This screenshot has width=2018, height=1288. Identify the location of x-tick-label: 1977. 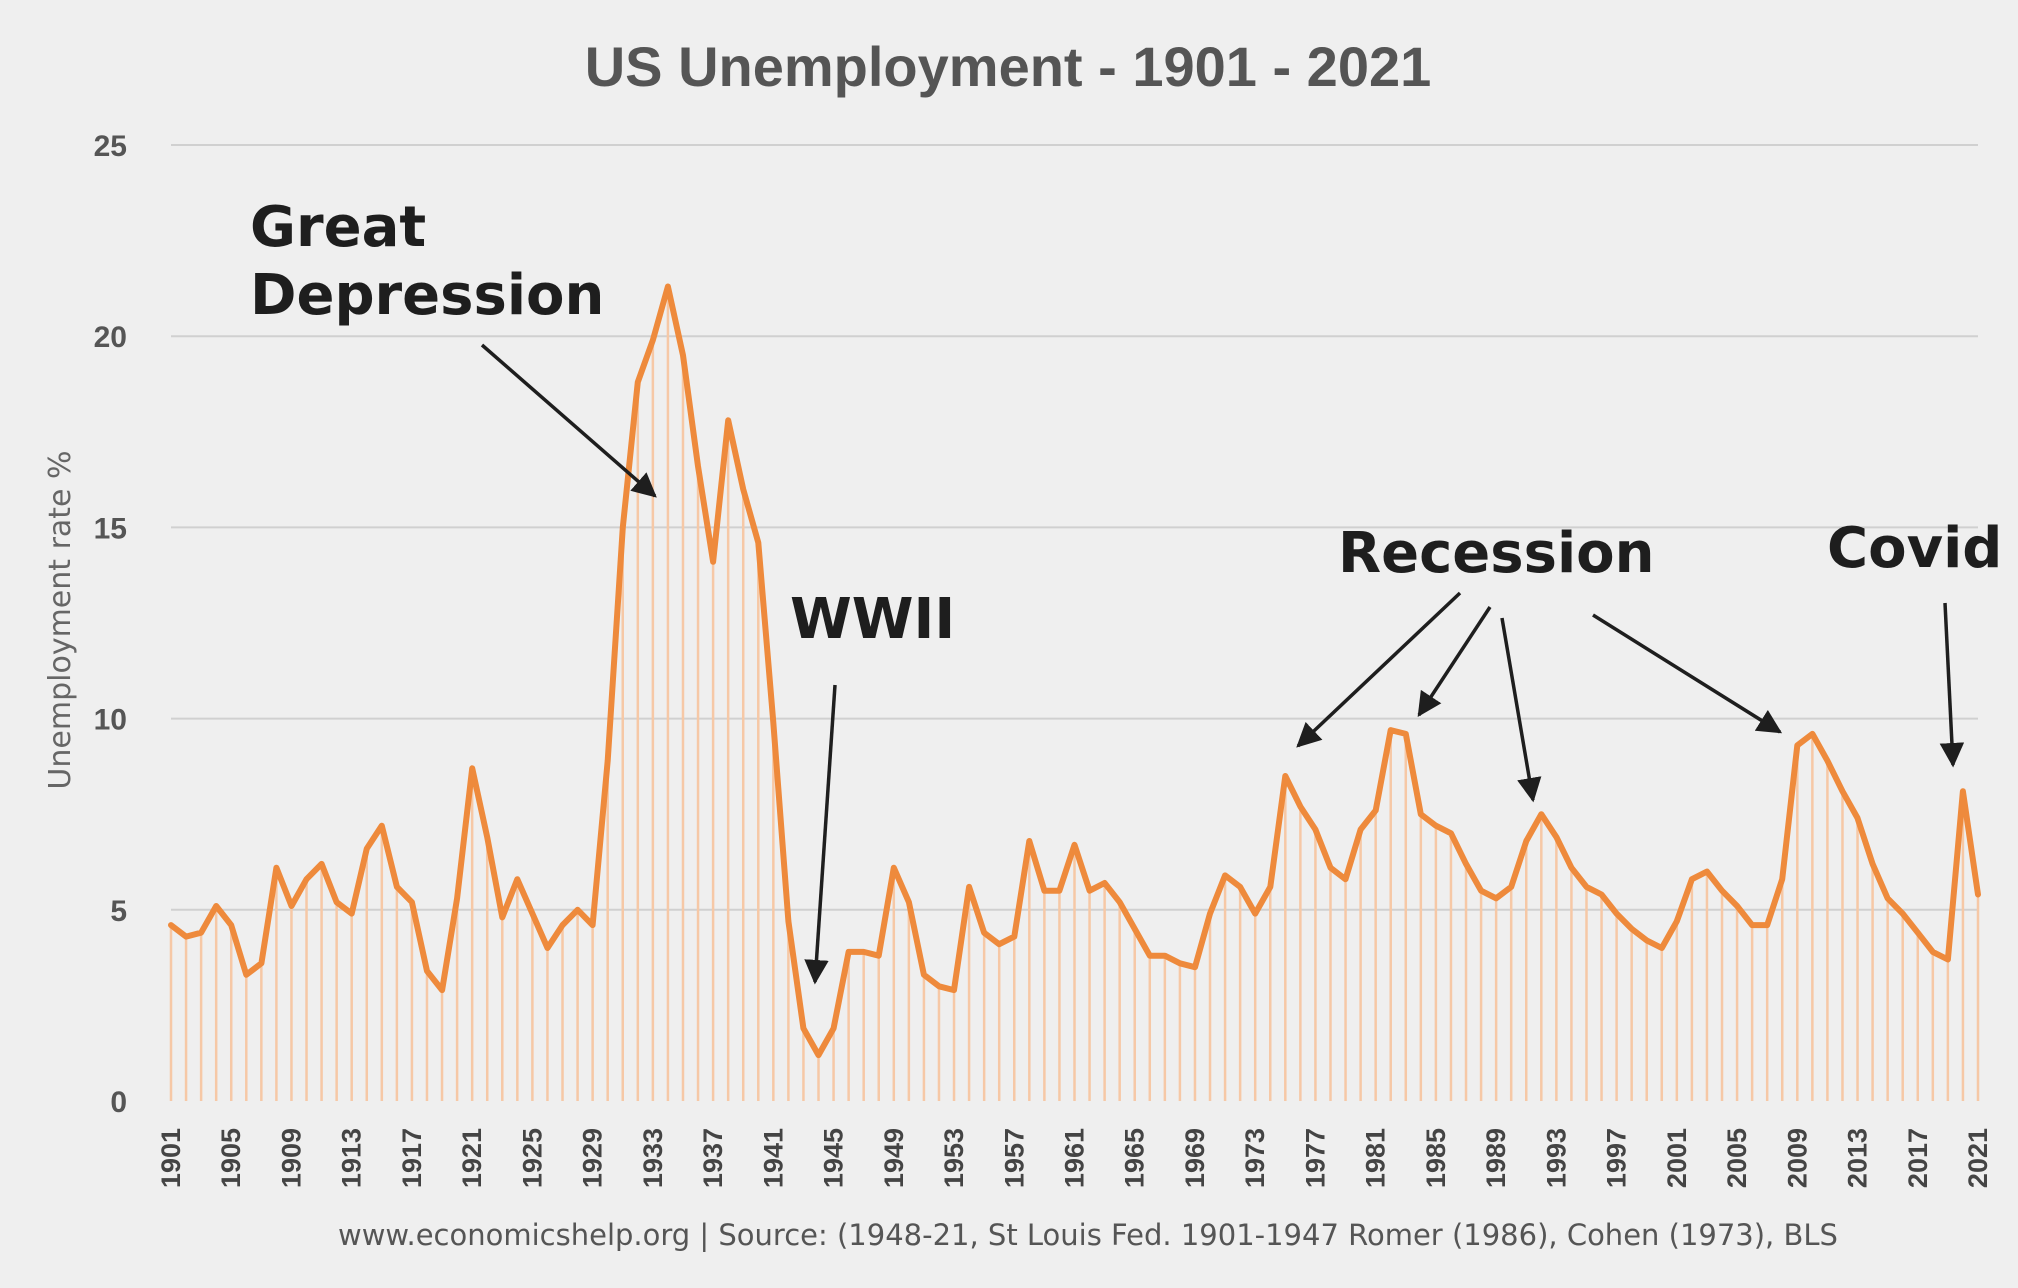
(1315, 1158).